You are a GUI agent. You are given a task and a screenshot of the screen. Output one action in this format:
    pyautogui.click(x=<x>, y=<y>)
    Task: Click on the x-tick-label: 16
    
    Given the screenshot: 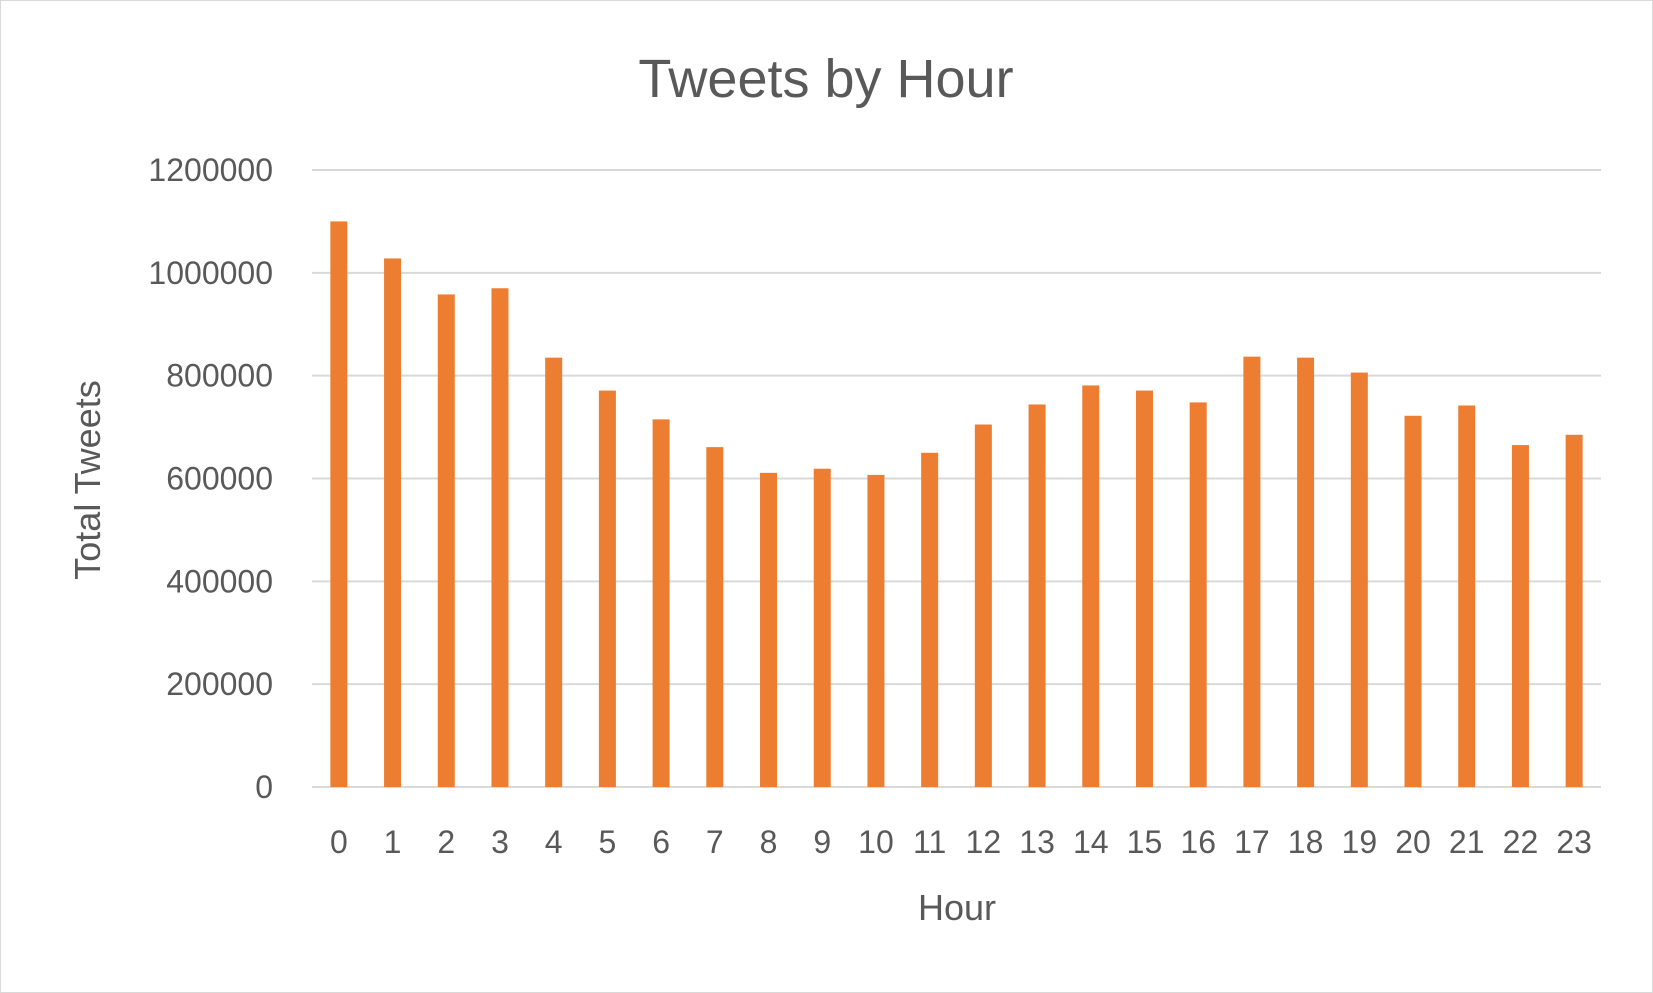 What is the action you would take?
    pyautogui.click(x=1198, y=842)
    